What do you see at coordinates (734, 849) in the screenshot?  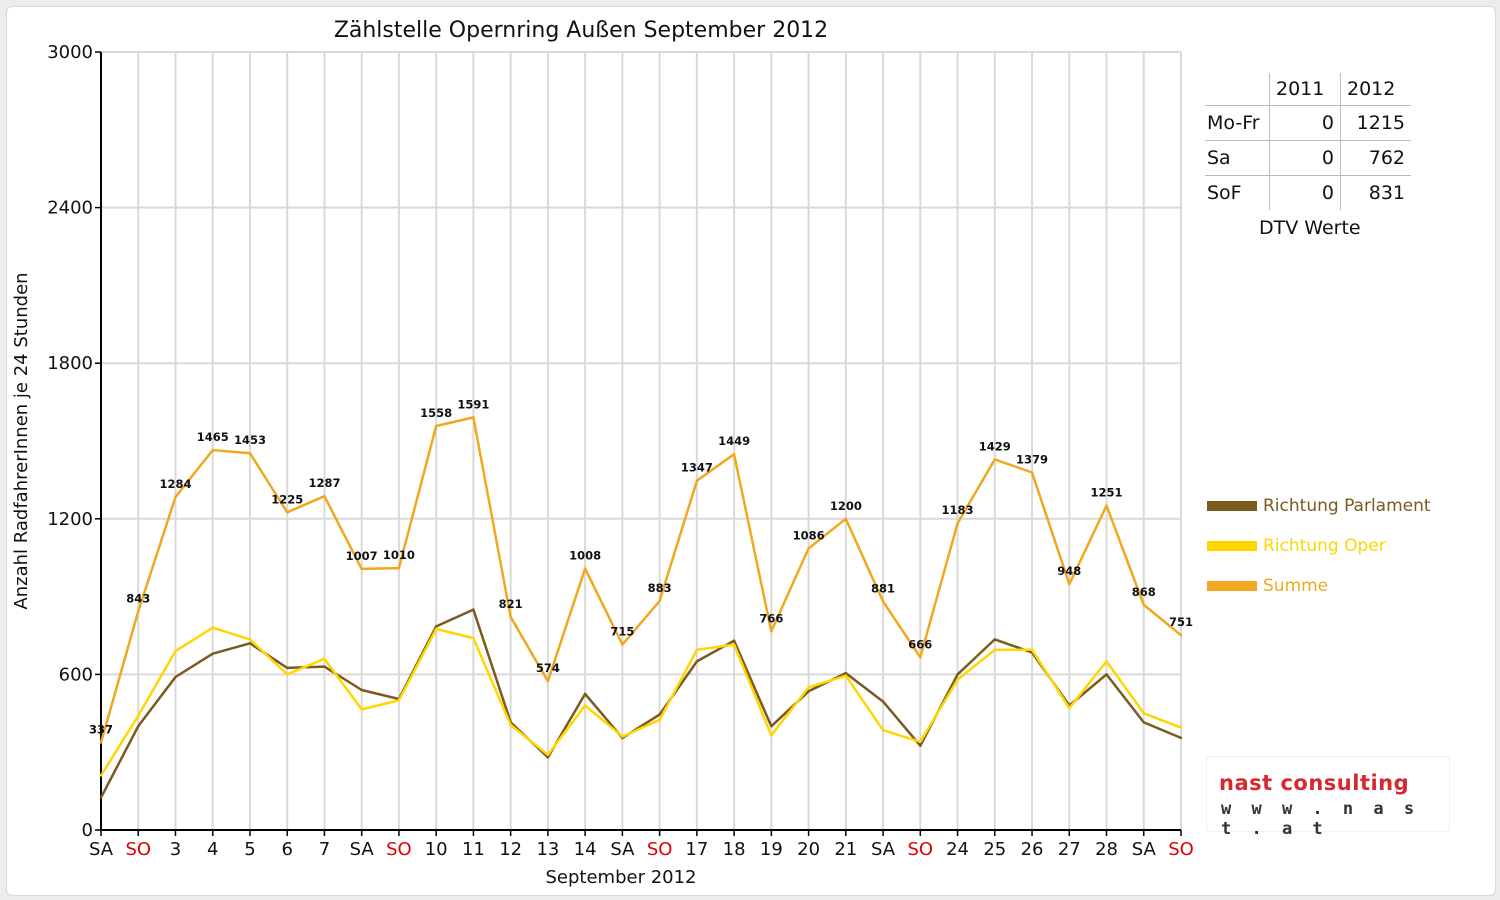 I see `x-tick-label: 18` at bounding box center [734, 849].